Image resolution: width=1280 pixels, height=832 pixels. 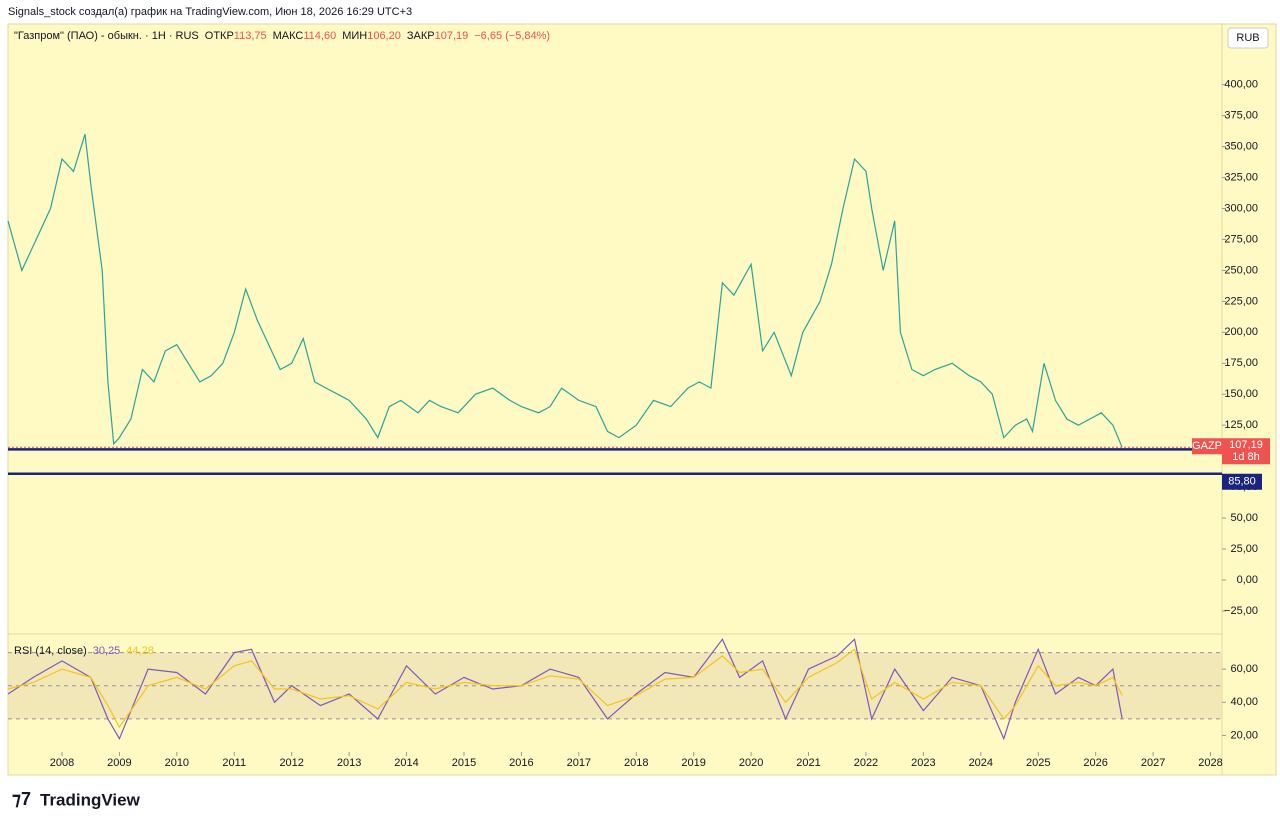 I want to click on x-tick-label: 2019, so click(x=693, y=763).